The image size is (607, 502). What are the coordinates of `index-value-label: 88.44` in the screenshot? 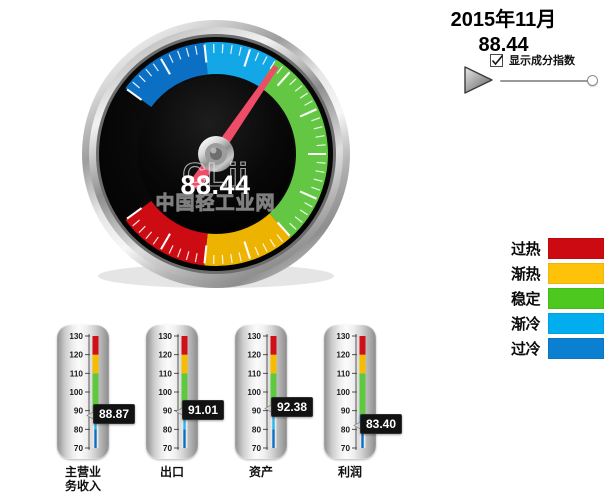 It's located at (503, 45).